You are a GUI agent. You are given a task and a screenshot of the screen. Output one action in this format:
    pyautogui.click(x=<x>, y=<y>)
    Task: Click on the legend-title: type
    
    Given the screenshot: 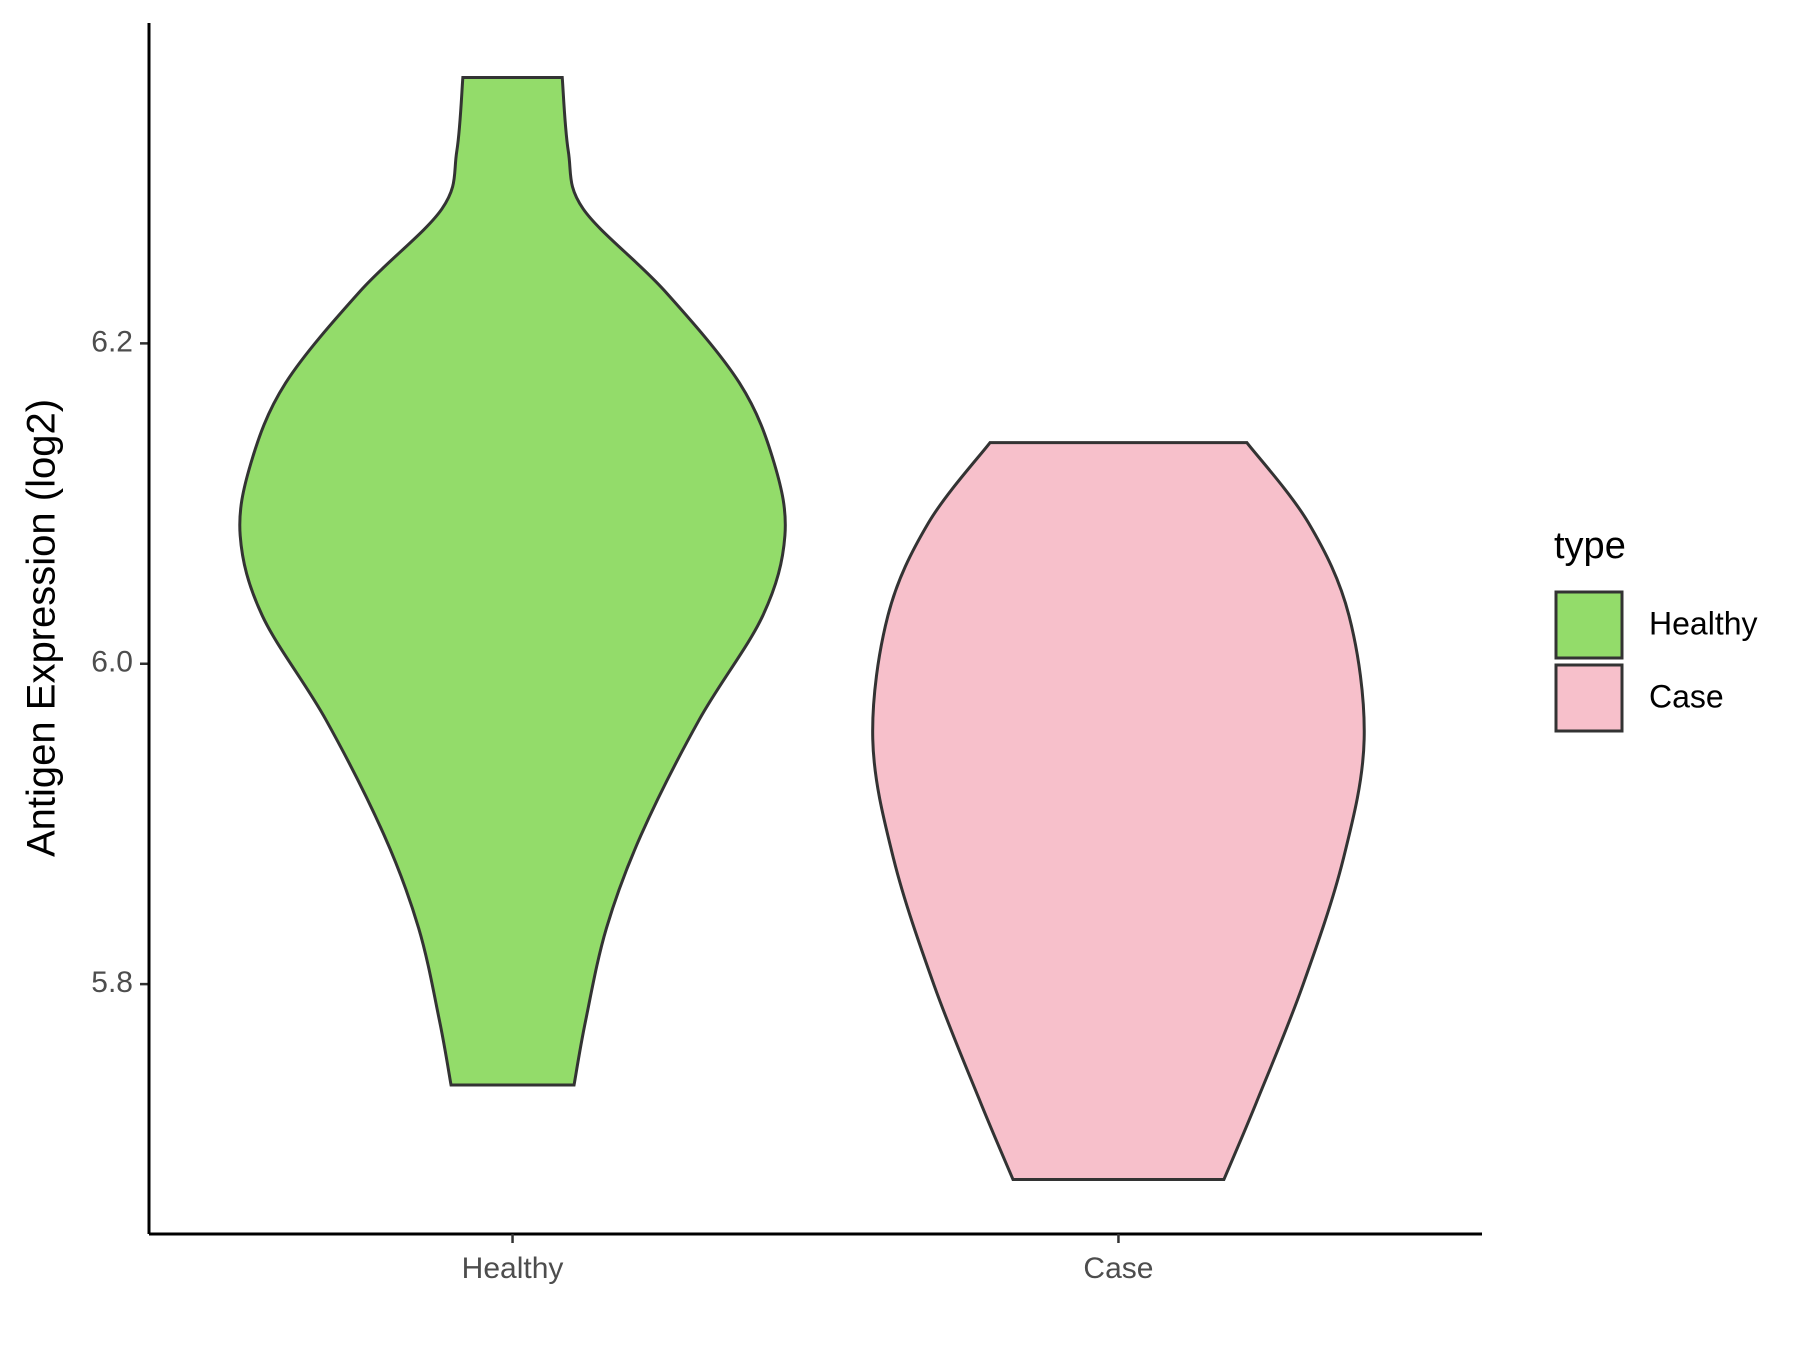 What is the action you would take?
    pyautogui.click(x=1590, y=546)
    